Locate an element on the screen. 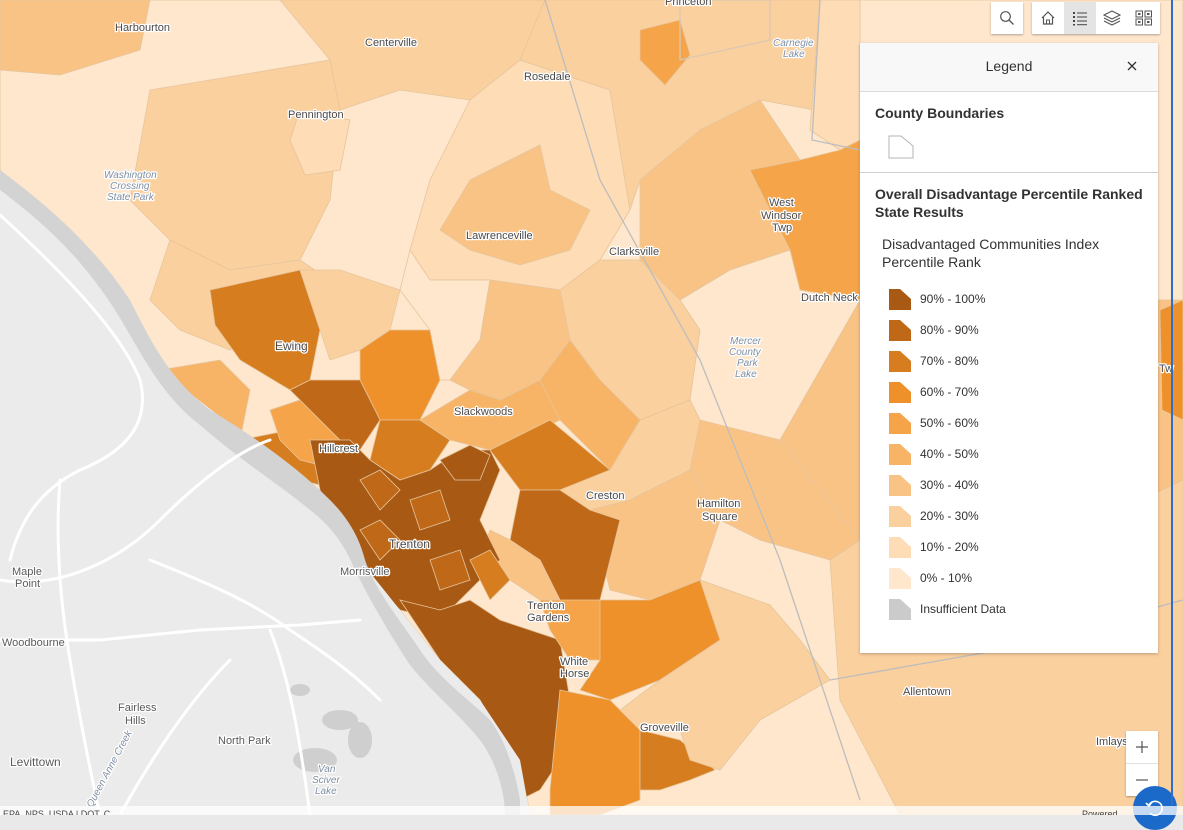  legend-list-icon is located at coordinates (1080, 19).